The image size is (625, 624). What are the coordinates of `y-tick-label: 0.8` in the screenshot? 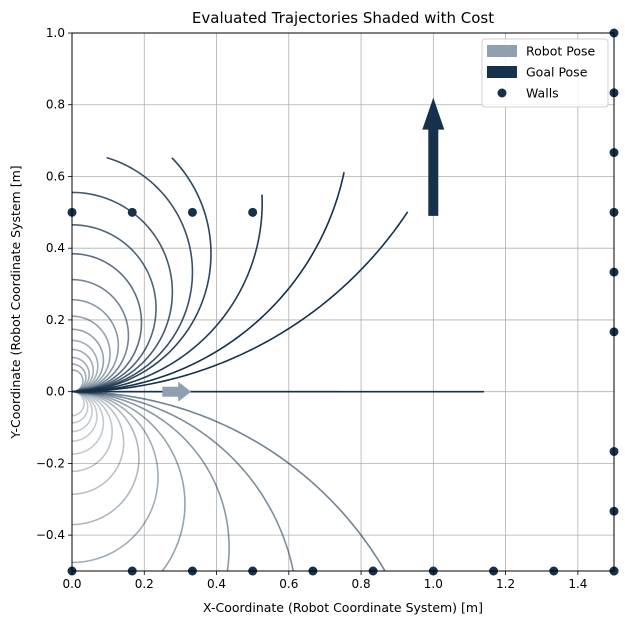 It's located at (55, 105).